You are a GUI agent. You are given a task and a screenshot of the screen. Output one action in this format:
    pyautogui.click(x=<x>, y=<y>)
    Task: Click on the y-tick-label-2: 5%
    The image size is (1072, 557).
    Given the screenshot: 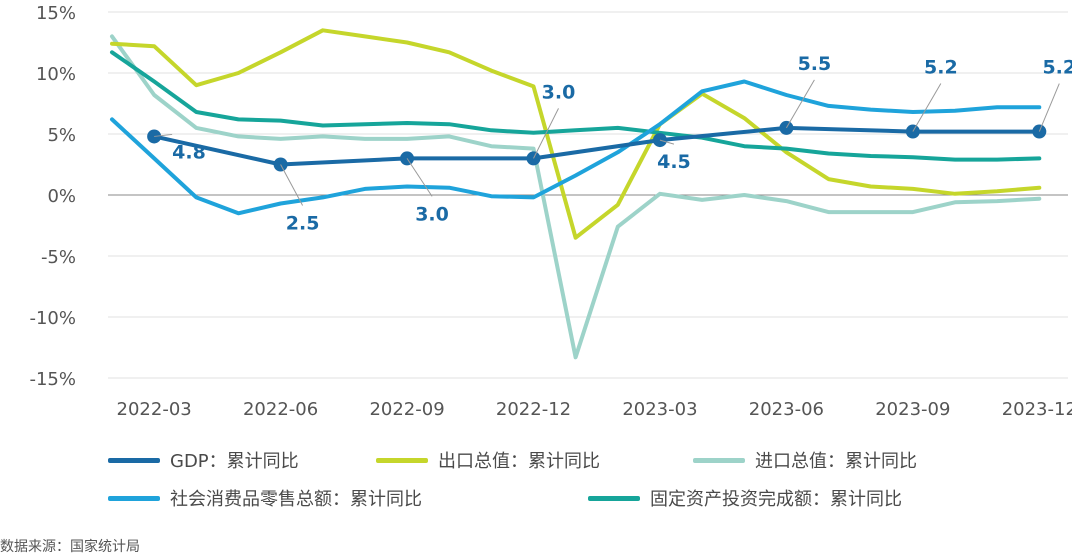 What is the action you would take?
    pyautogui.click(x=61, y=135)
    